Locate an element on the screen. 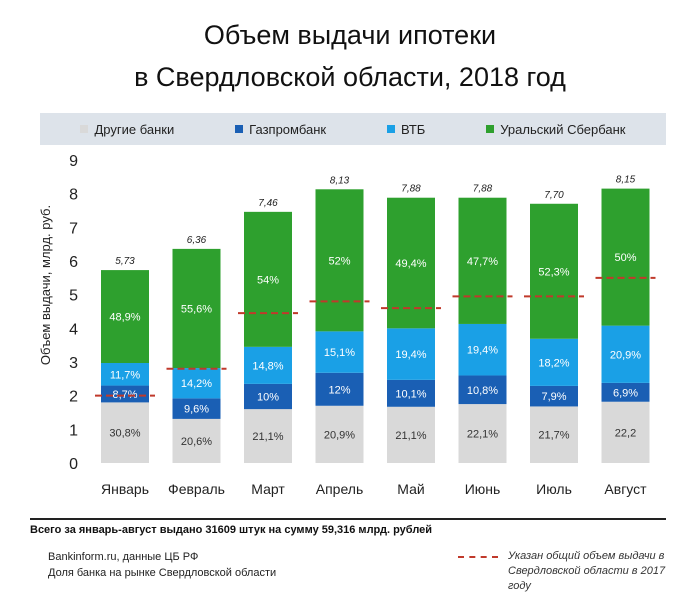 The height and width of the screenshot is (594, 700). chart-title-line2: в Свердловской области, 2018 год is located at coordinates (350, 77).